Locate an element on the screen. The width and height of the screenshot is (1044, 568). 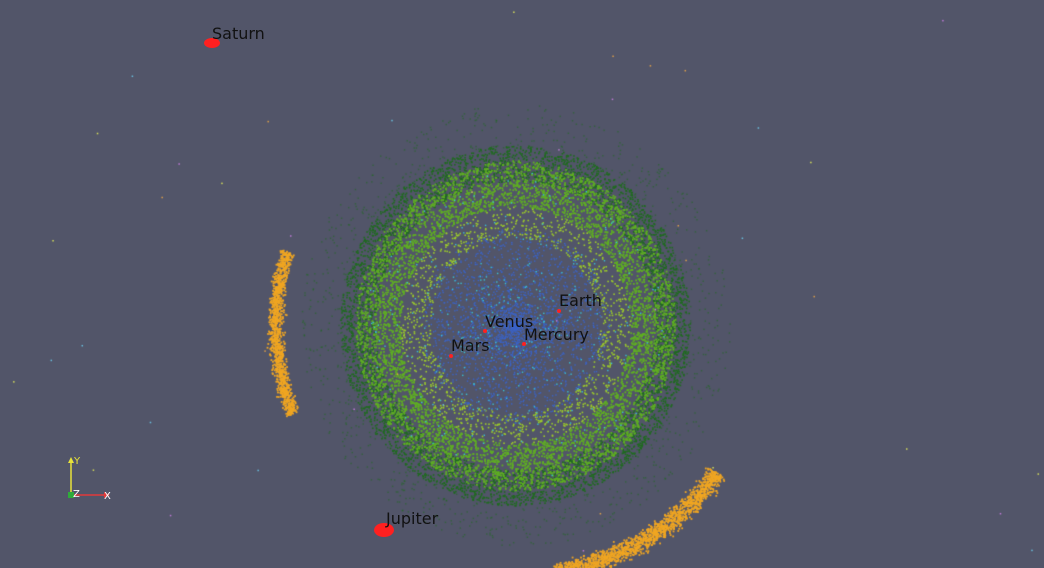
x-axis-arrow-icon is located at coordinates (107, 495).